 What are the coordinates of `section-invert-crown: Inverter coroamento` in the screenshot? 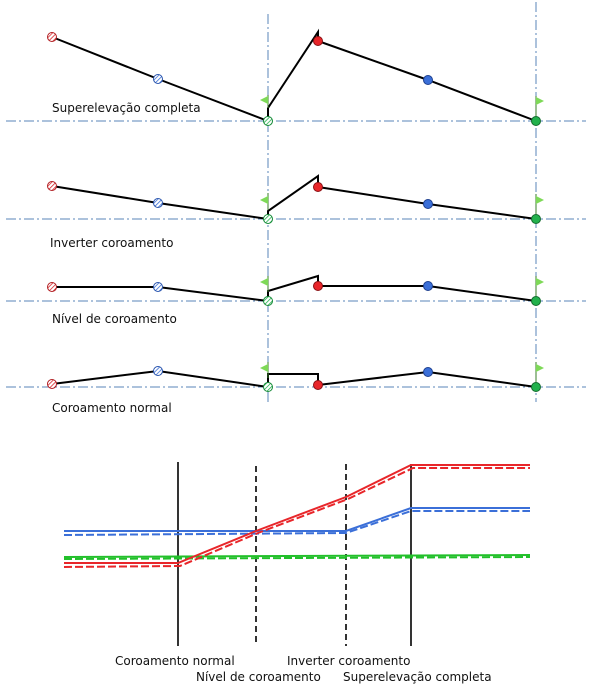 It's located at (295, 212).